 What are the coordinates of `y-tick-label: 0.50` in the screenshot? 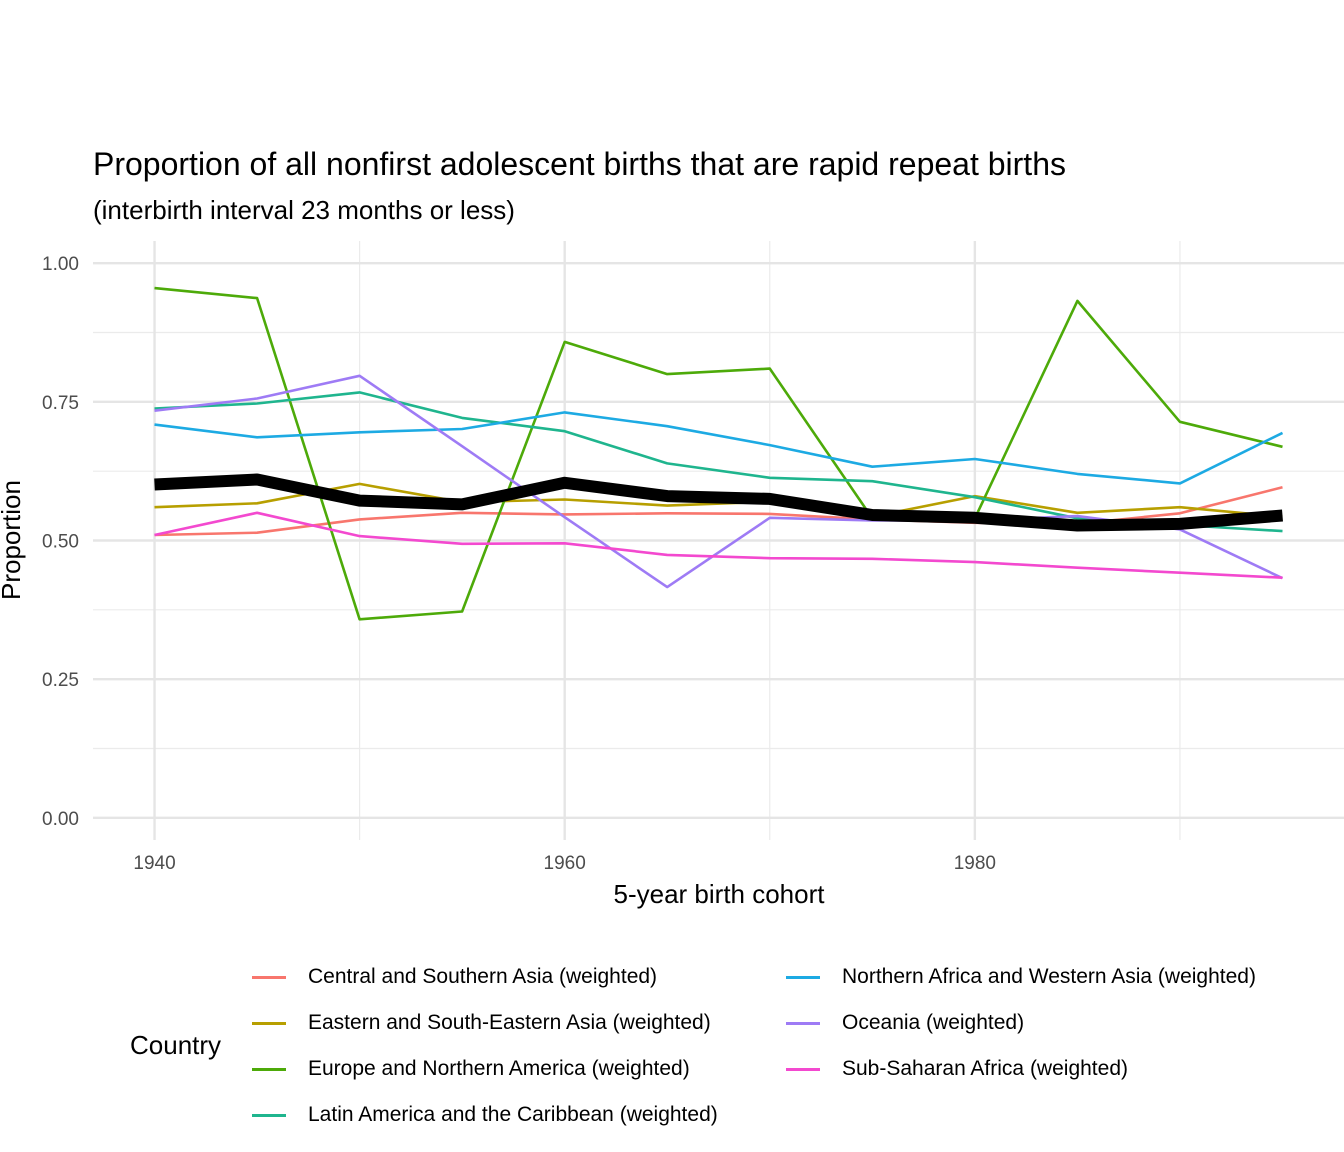 It's located at (60, 542).